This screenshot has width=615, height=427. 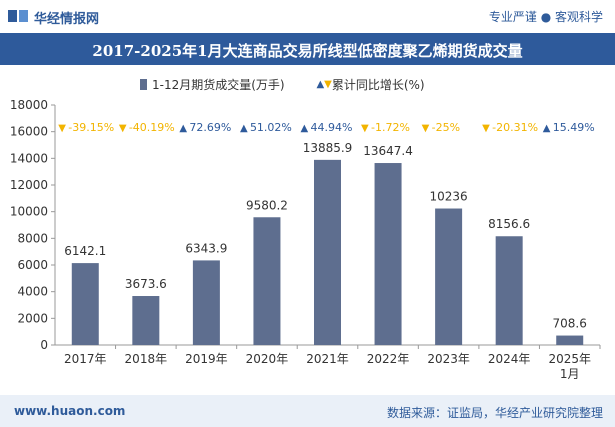 What do you see at coordinates (570, 374) in the screenshot?
I see `x-tick-label-line2: 1月` at bounding box center [570, 374].